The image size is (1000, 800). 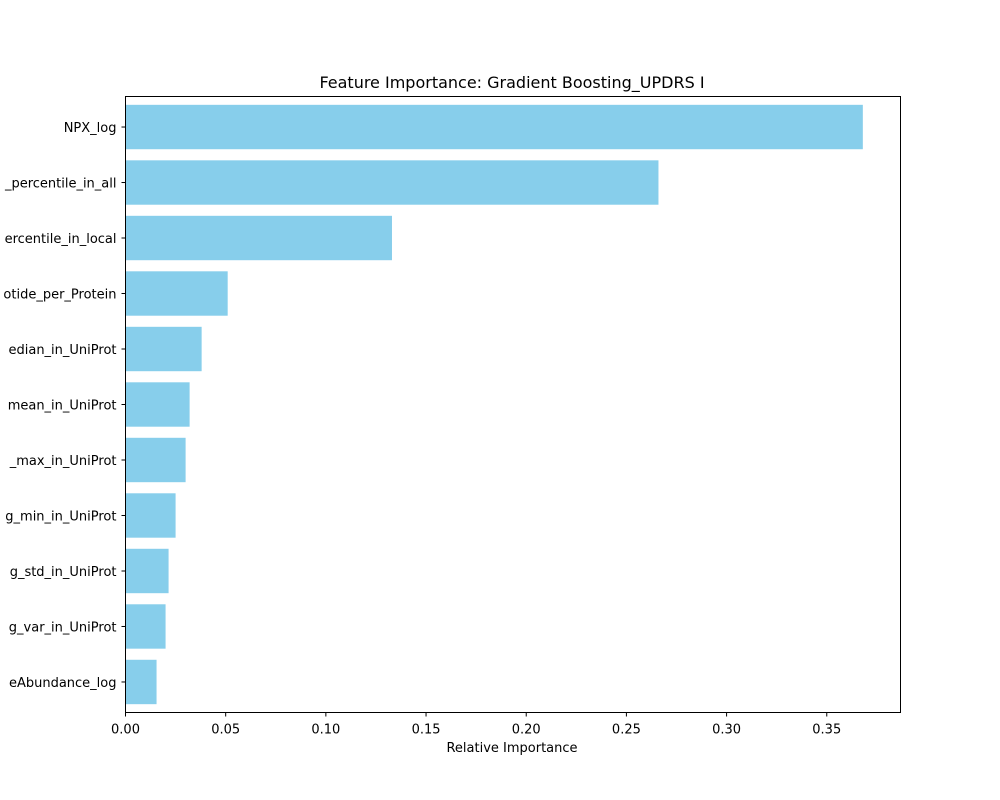 What do you see at coordinates (325, 730) in the screenshot?
I see `x-tick-label: 0.10` at bounding box center [325, 730].